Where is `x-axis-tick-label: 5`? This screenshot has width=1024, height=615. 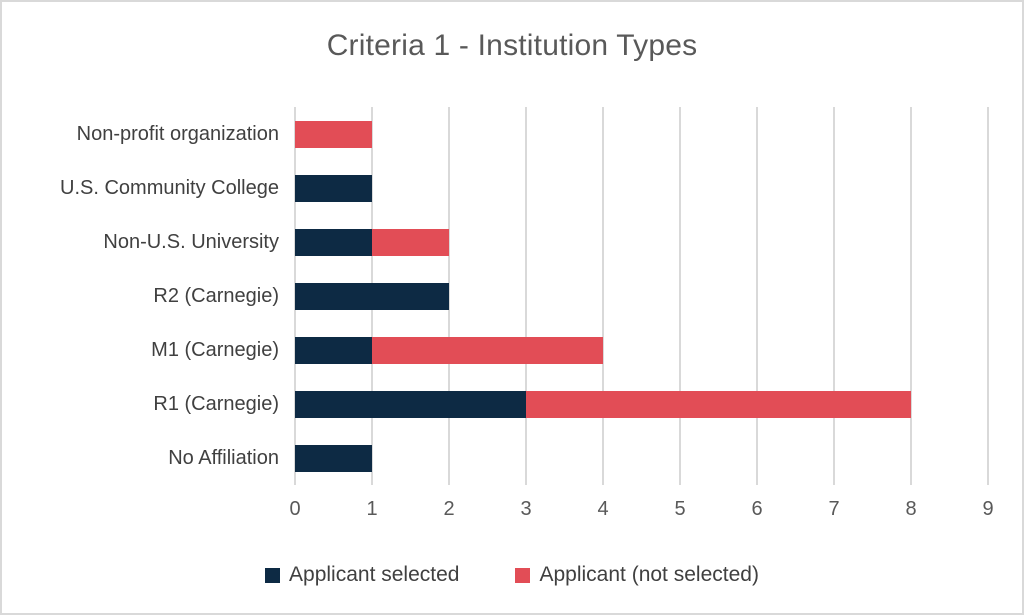
x-axis-tick-label: 5 is located at coordinates (680, 509).